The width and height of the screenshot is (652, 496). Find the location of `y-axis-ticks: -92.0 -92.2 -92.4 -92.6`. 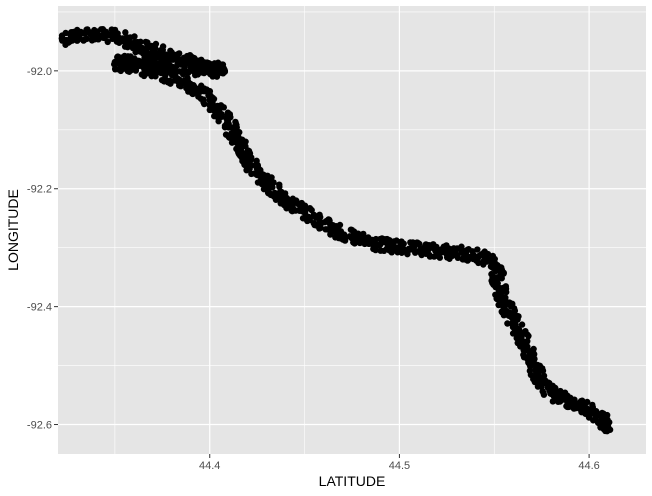

y-axis-ticks: -92.0 -92.2 -92.4 -92.6 is located at coordinates (42, 249).